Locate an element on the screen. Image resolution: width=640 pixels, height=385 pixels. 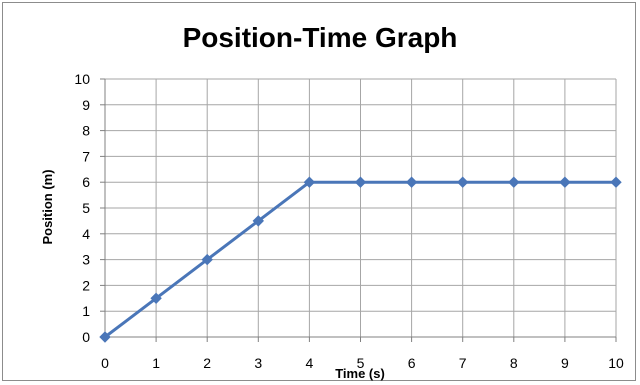
y-tick-label: 5 is located at coordinates (86, 208).